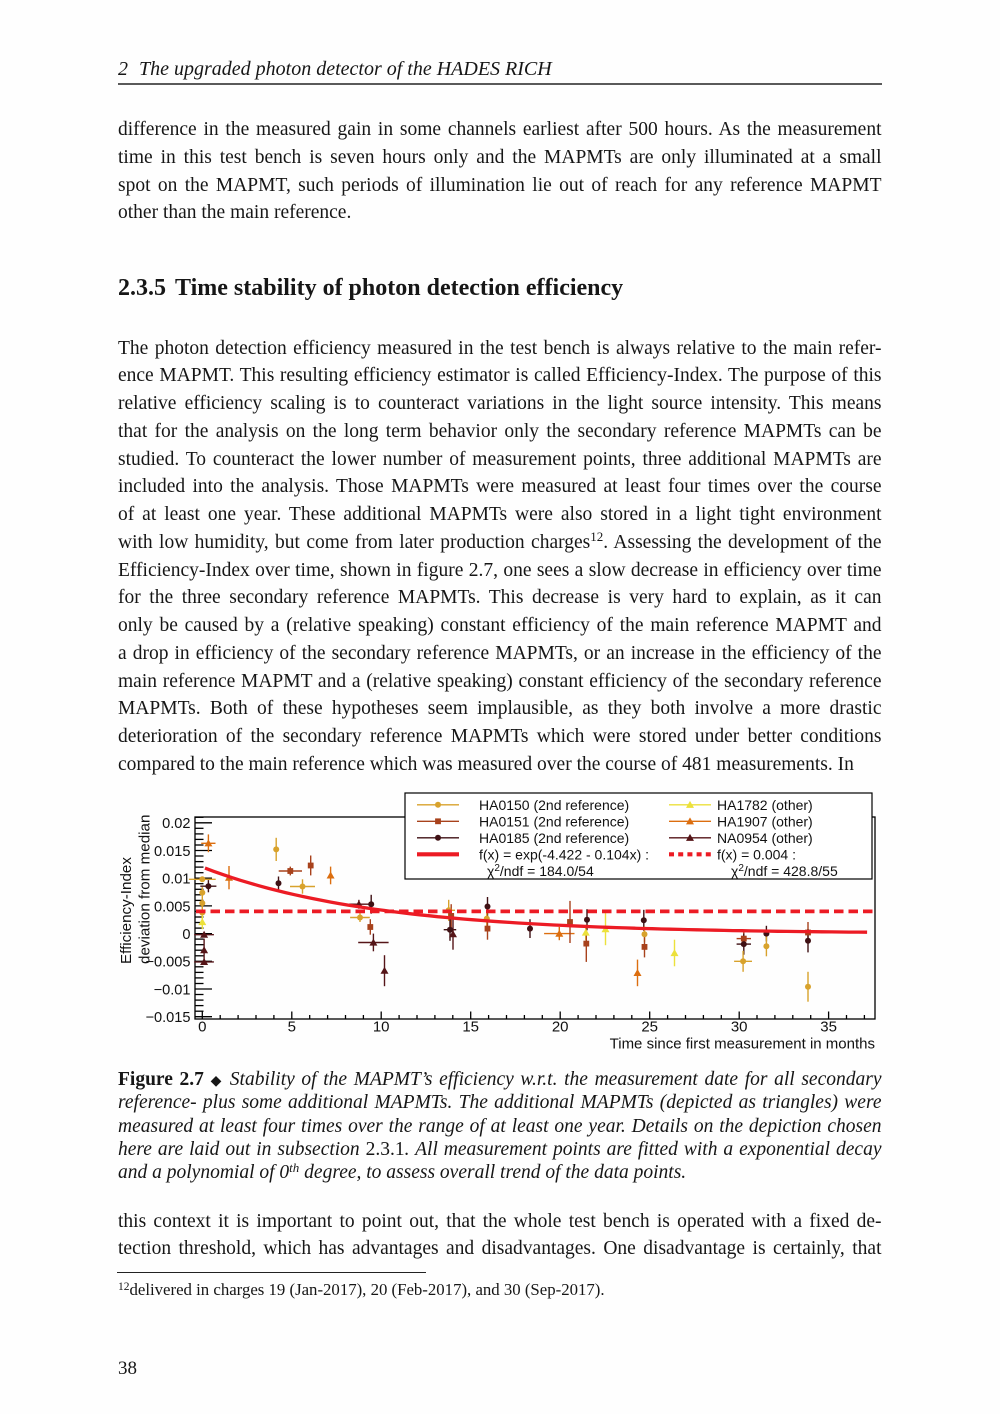  I want to click on svg-text: HA1782 (other), so click(765, 805).